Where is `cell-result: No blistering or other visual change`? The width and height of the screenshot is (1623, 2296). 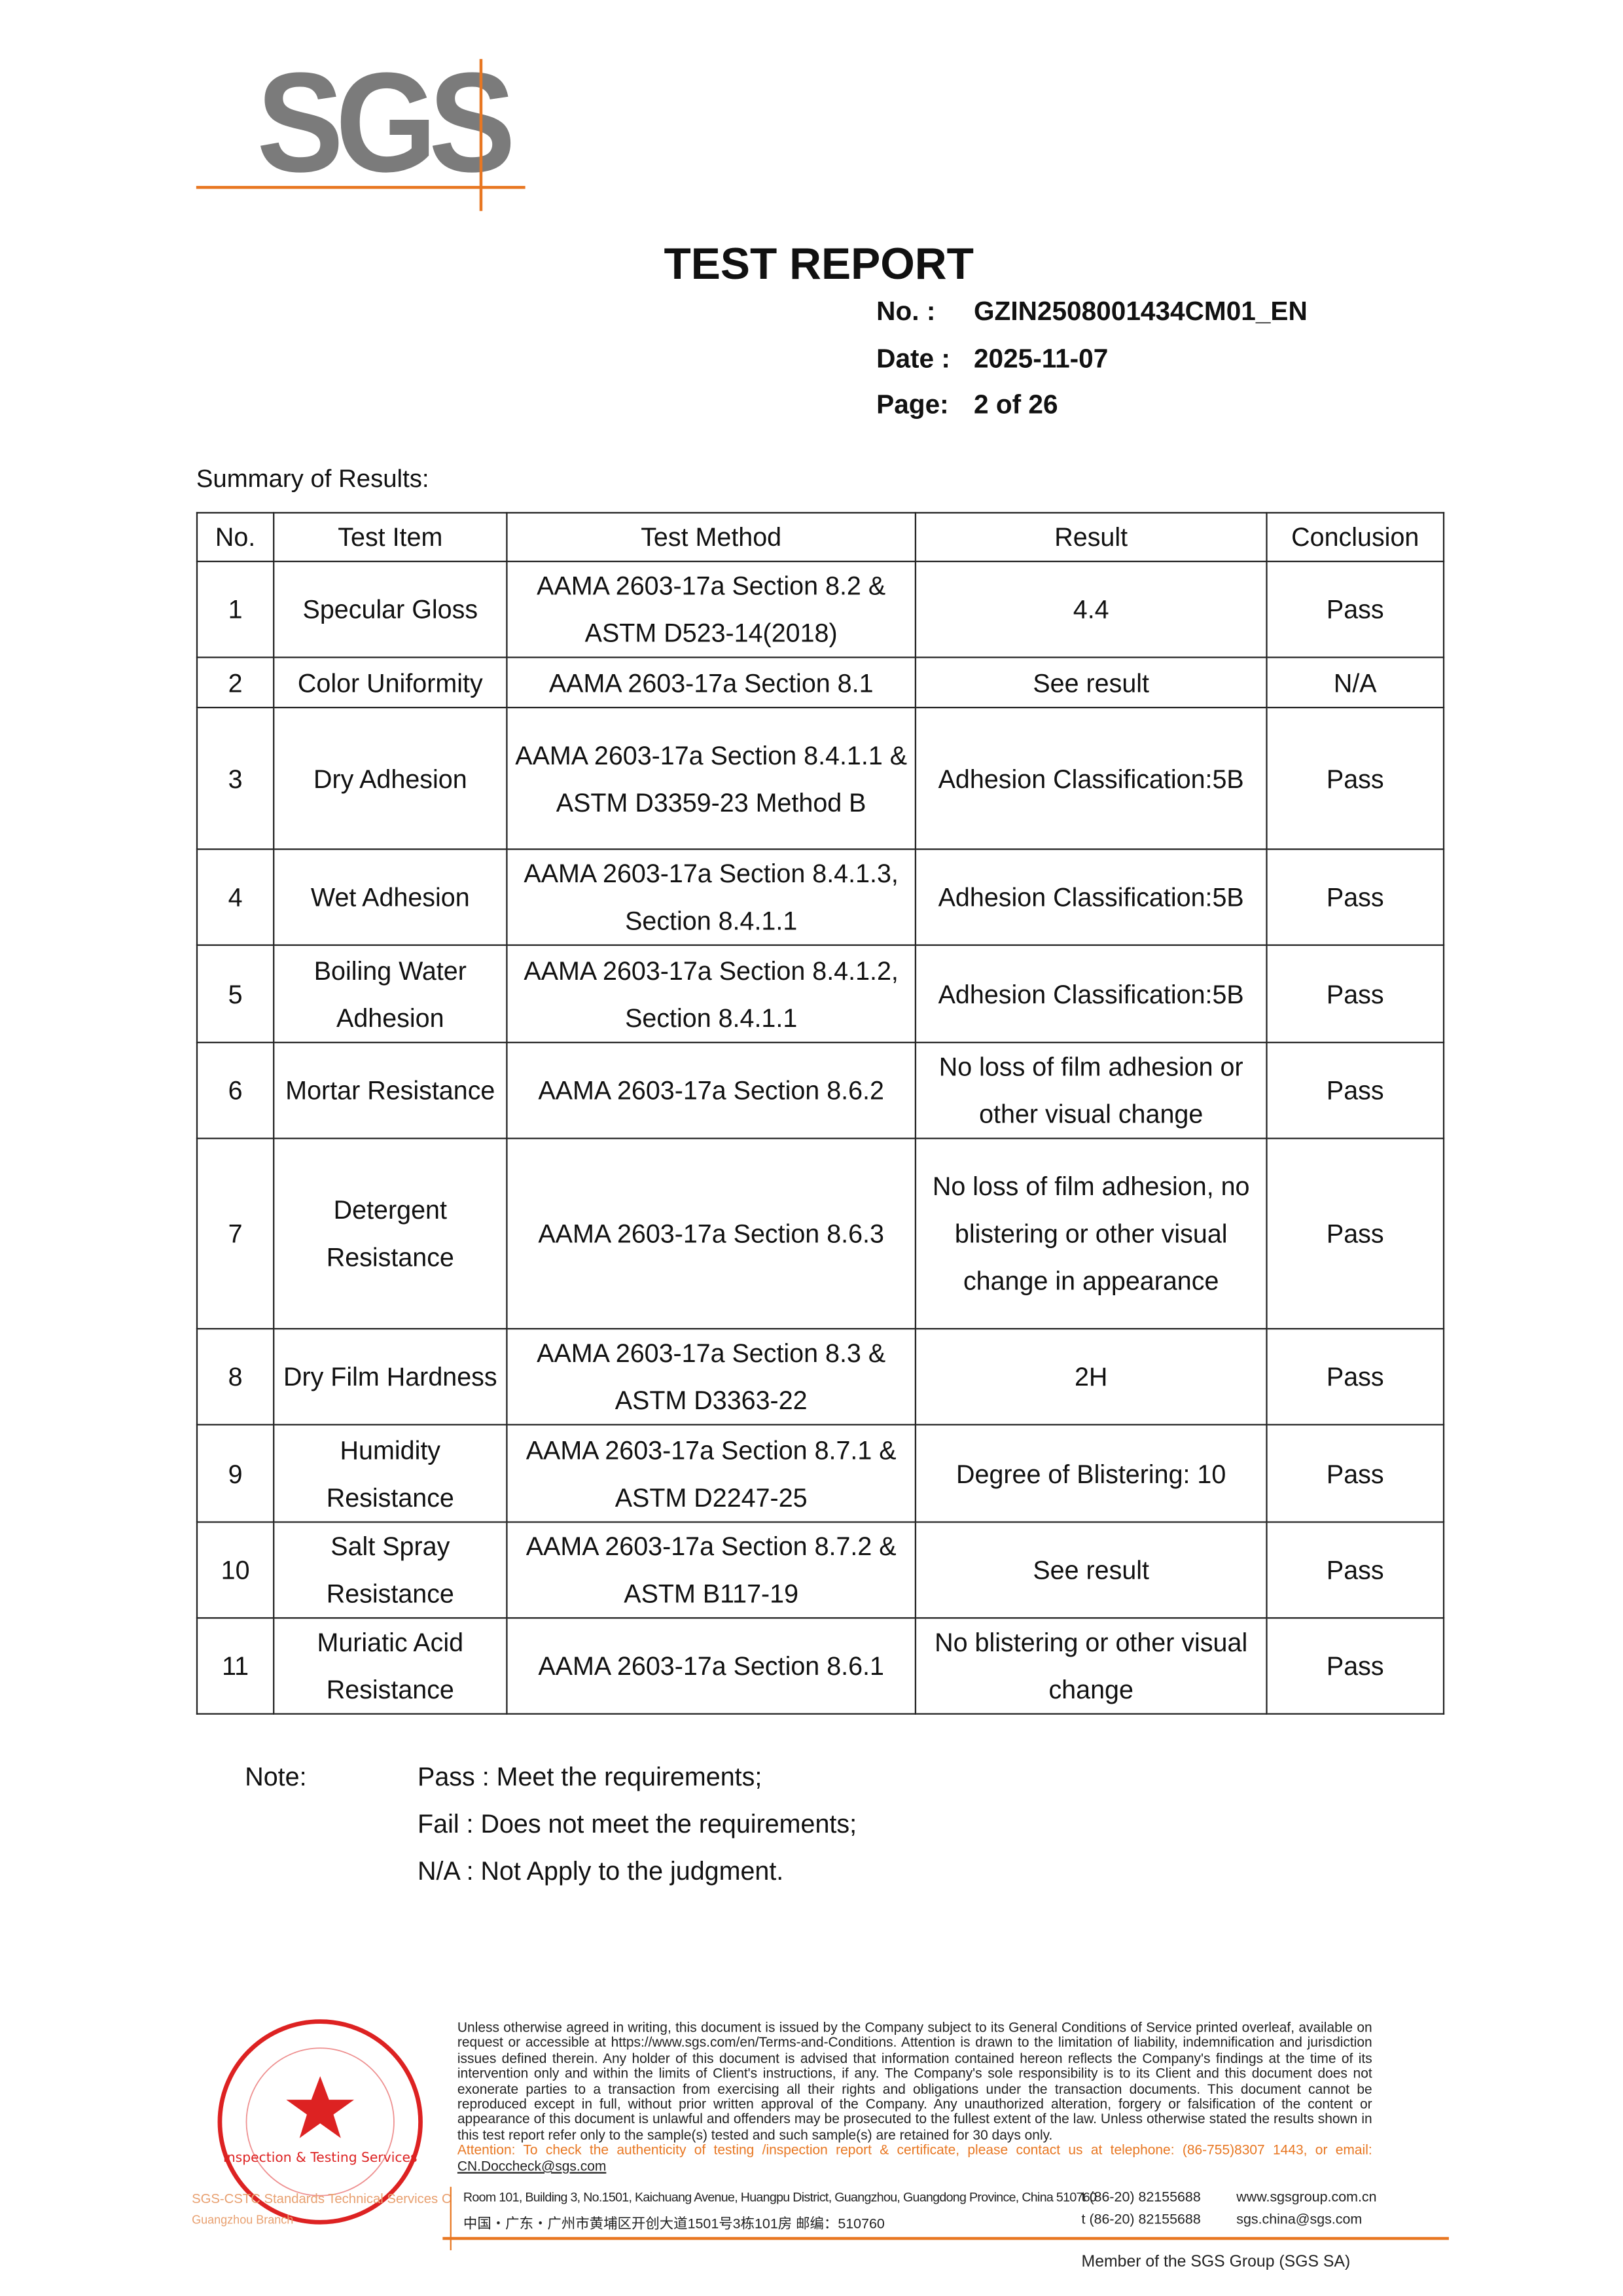
cell-result: No blistering or other visual change is located at coordinates (1091, 1666).